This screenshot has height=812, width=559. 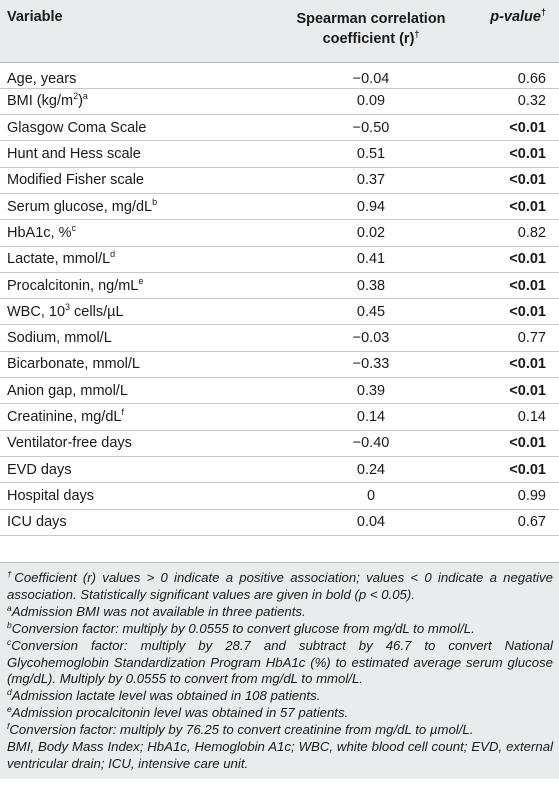 What do you see at coordinates (279, 128) in the screenshot?
I see `table-row: Glasgow Coma Scale −0.50 <0.01` at bounding box center [279, 128].